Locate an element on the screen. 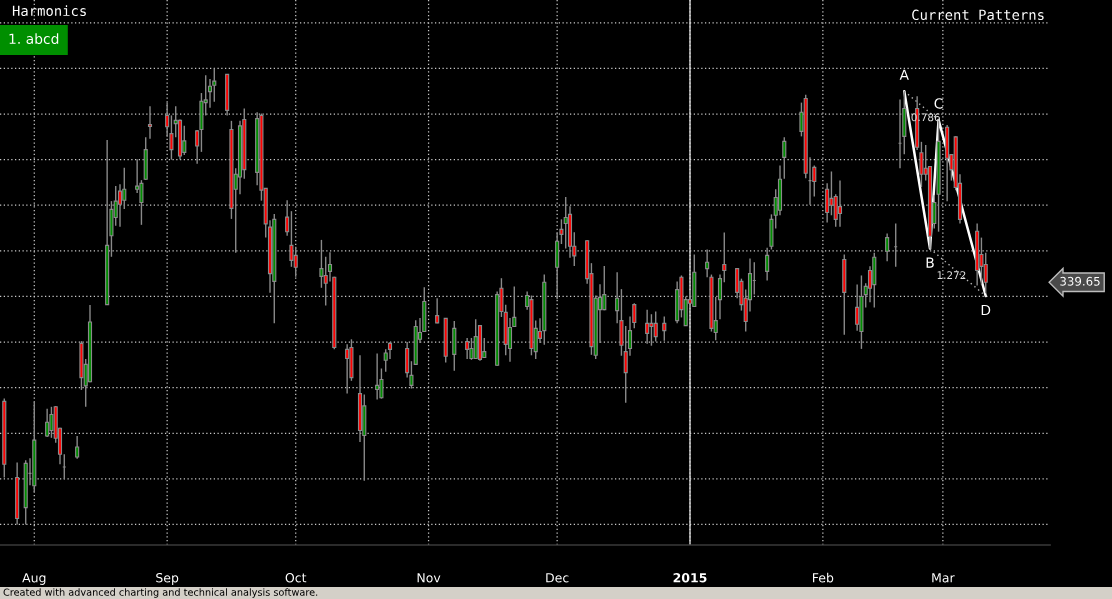  text: 1. abcd is located at coordinates (34, 39).